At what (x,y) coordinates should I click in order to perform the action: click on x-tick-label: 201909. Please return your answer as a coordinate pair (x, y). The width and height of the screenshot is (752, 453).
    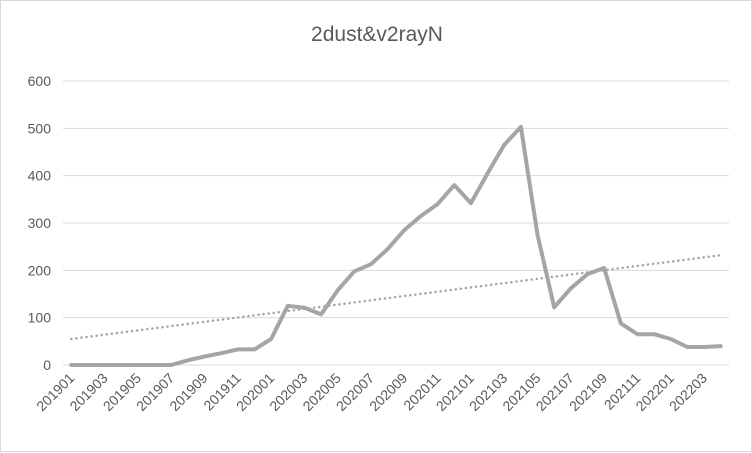
    Looking at the image, I should click on (188, 392).